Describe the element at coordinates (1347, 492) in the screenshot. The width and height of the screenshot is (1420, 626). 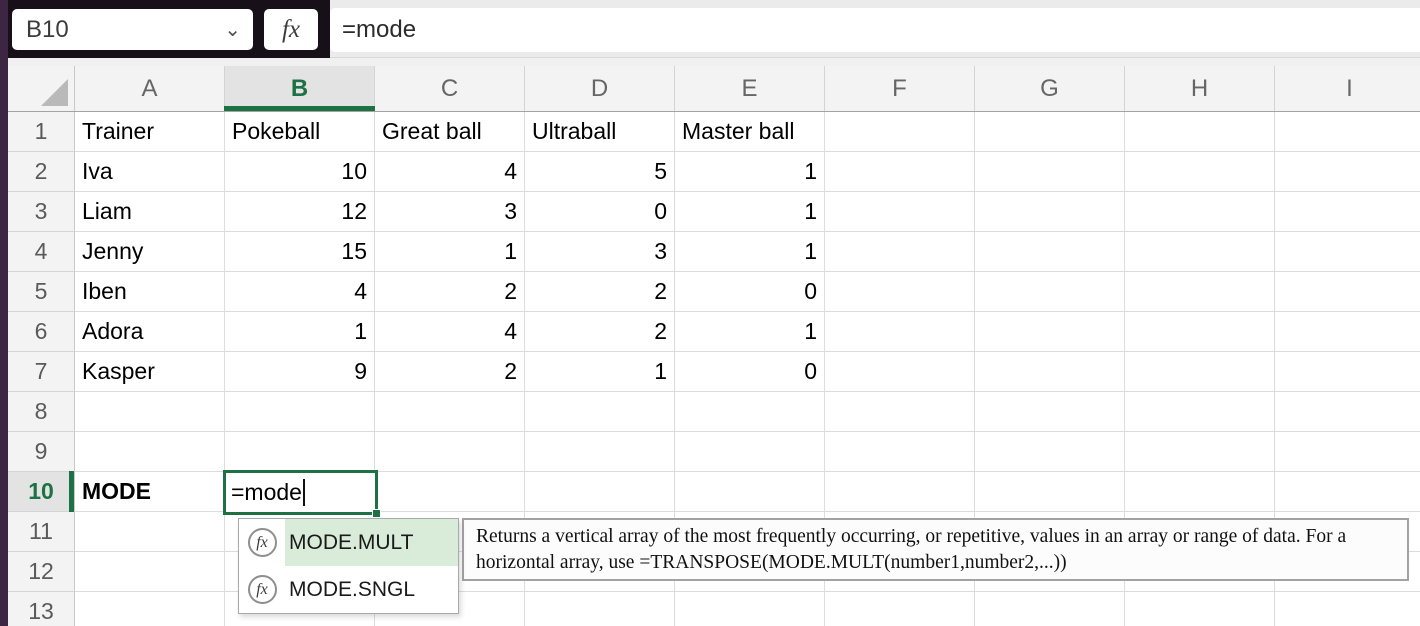
I see `cell-I10` at that location.